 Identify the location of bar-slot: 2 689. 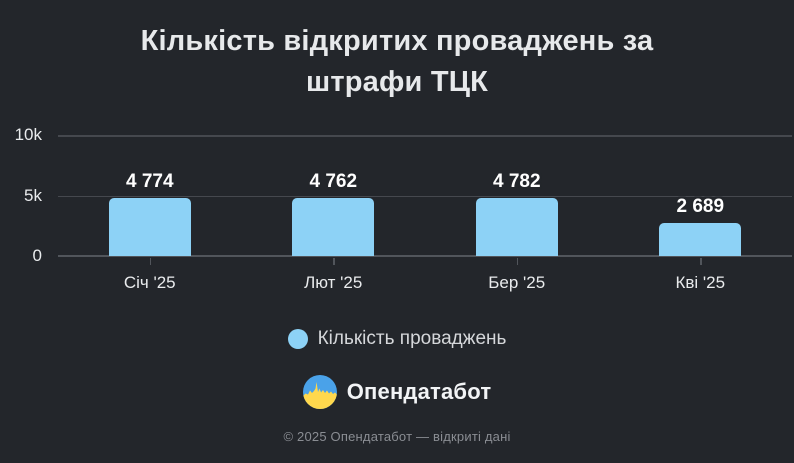
(701, 200).